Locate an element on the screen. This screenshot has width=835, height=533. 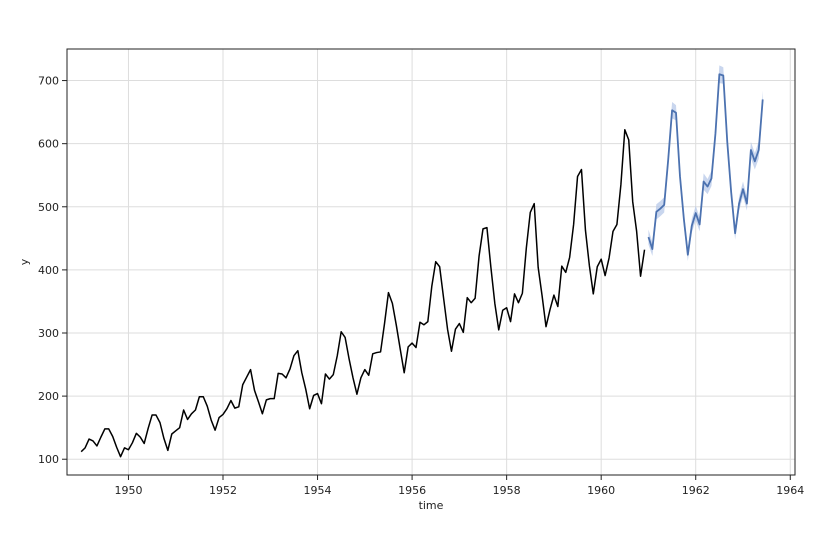
x-tick-label: 1956 is located at coordinates (412, 490).